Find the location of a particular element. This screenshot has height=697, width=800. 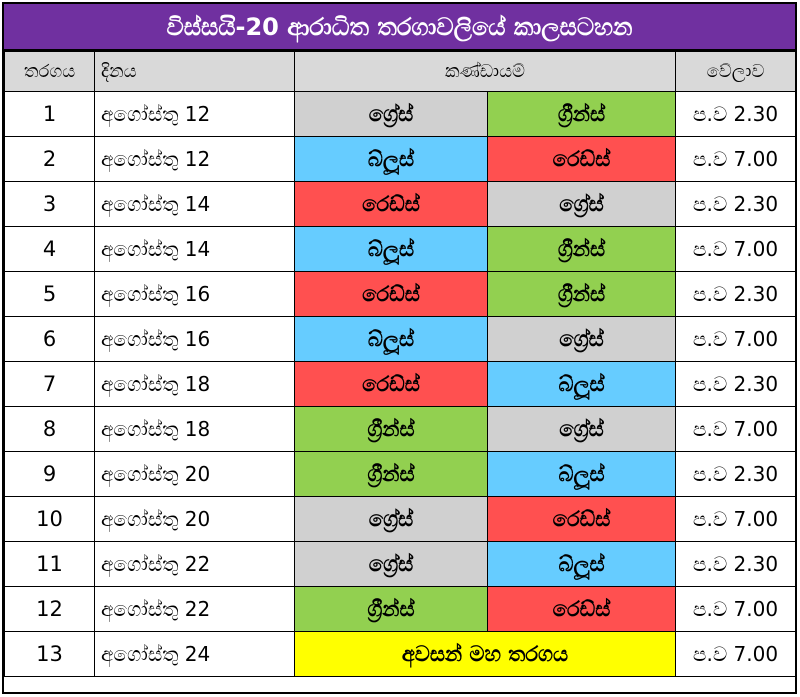

match-number: 5 is located at coordinates (49, 294).